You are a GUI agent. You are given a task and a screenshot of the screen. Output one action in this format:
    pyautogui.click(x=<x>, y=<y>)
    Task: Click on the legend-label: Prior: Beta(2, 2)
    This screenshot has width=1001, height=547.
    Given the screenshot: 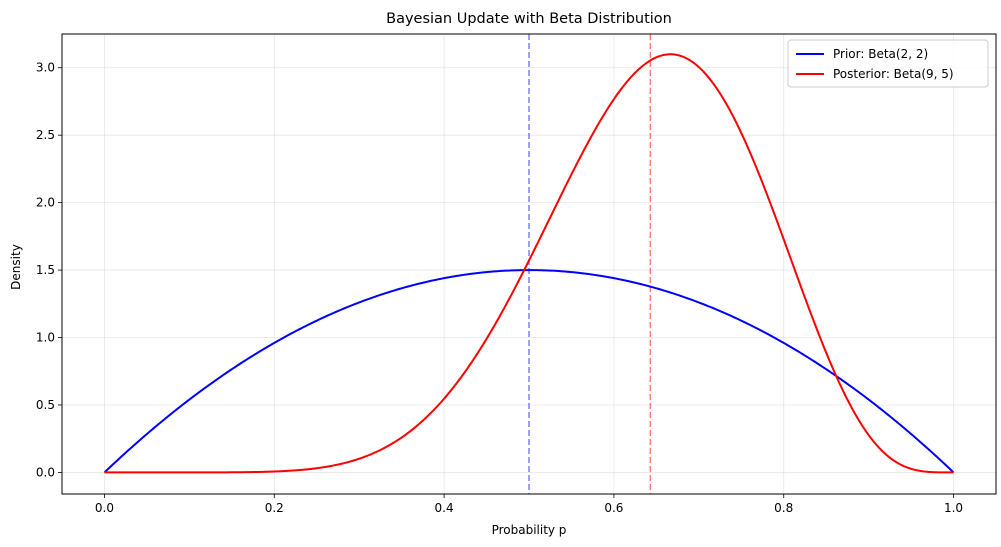 What is the action you would take?
    pyautogui.click(x=880, y=54)
    